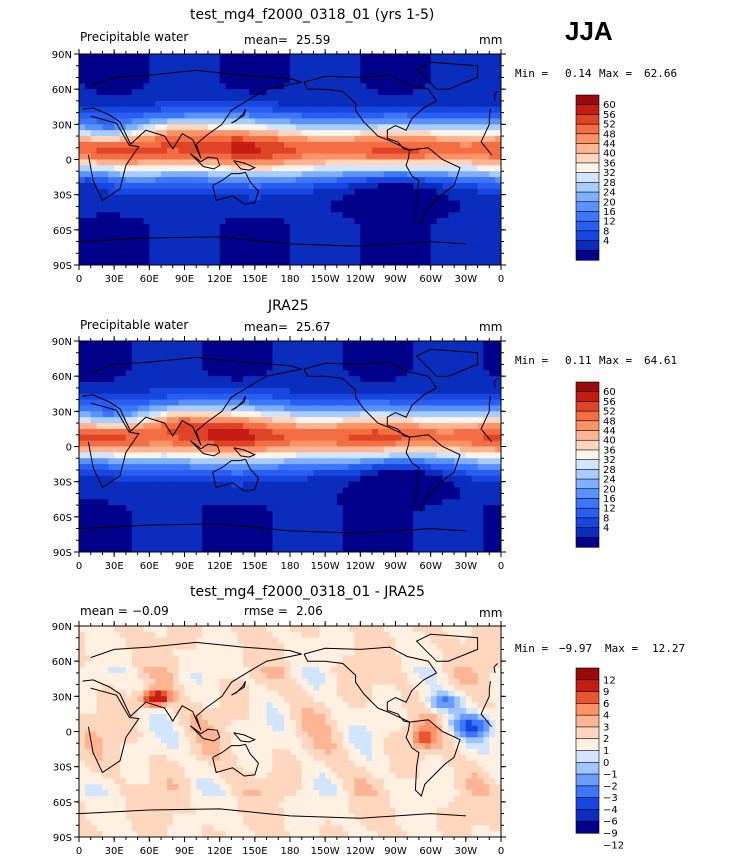 The image size is (732, 865). I want to click on colorbar-label: −3, so click(610, 798).